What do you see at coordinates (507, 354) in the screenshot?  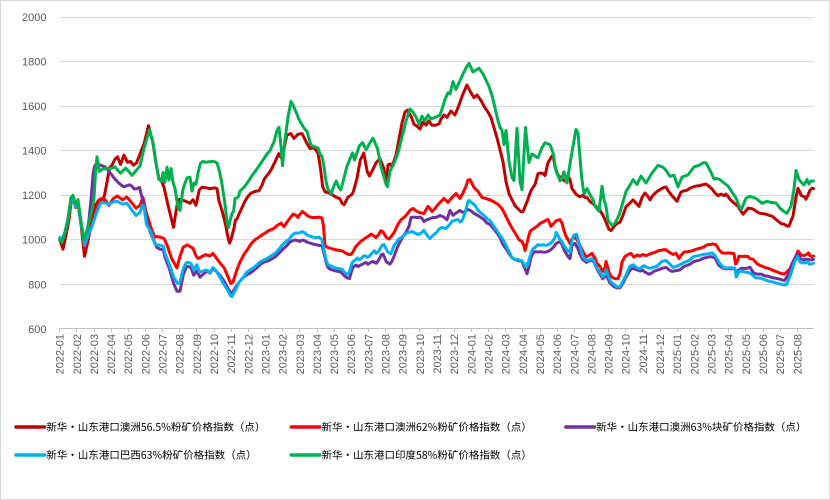 I see `svg-text: 2024-03` at bounding box center [507, 354].